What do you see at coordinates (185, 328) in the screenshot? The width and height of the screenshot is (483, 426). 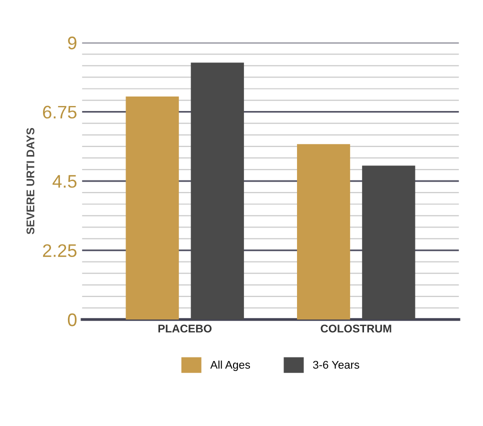 I see `x-tick-label: PLACEBO` at bounding box center [185, 328].